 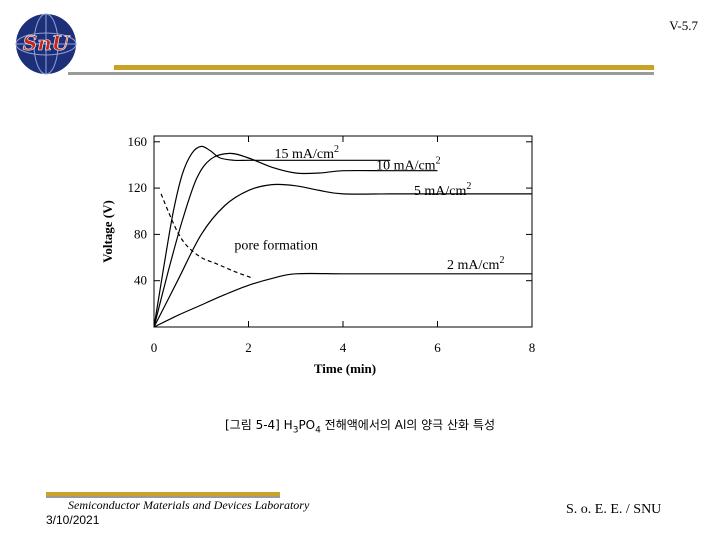 What do you see at coordinates (259, 425) in the screenshot?
I see `caption-prefix: [그림 5-4] H` at bounding box center [259, 425].